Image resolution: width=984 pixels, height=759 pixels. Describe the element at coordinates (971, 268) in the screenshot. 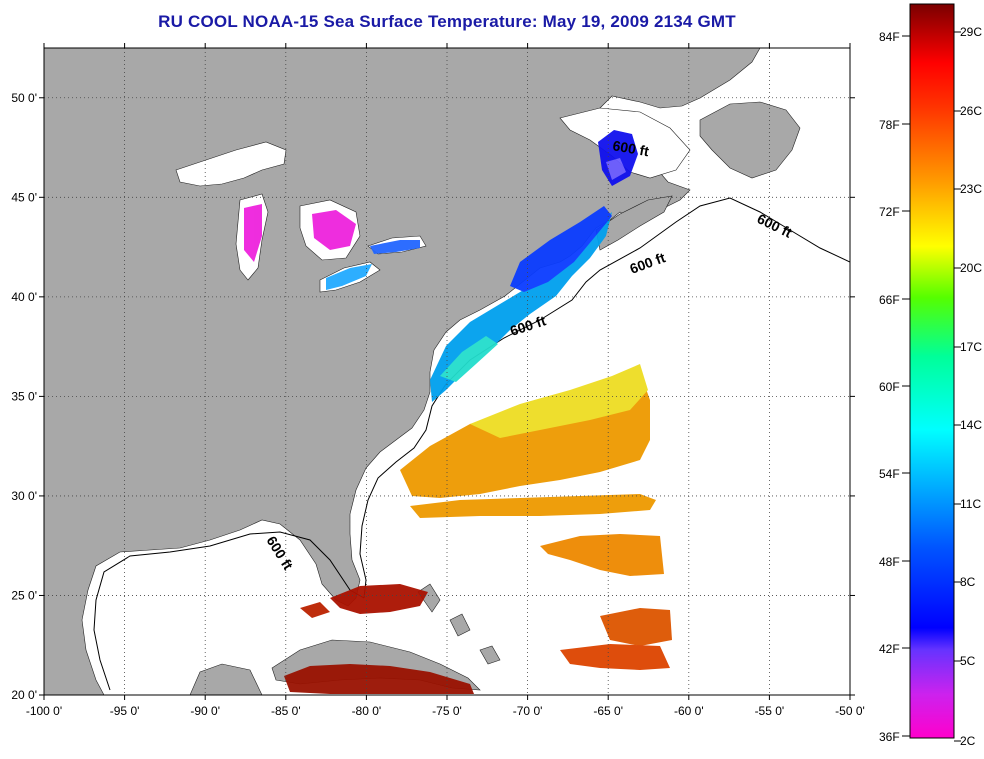

I see `colorbar-label-c: 20C` at that location.